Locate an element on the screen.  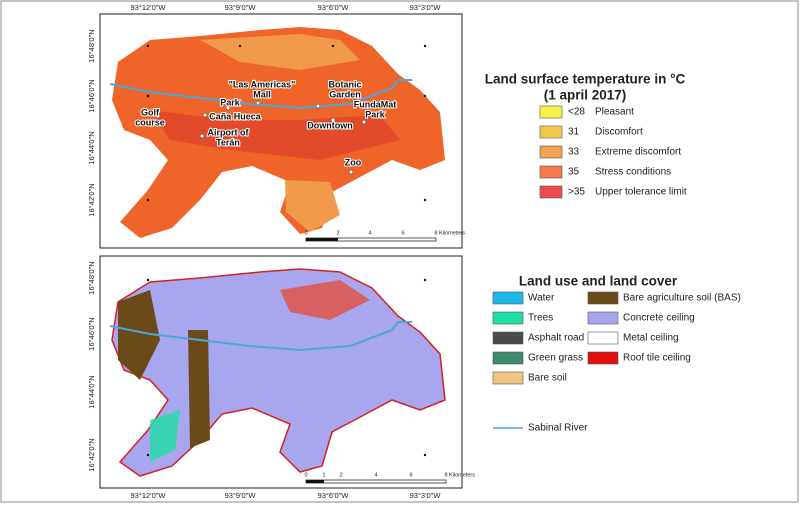
legend-title: Land use and land cover is located at coordinates (598, 281).